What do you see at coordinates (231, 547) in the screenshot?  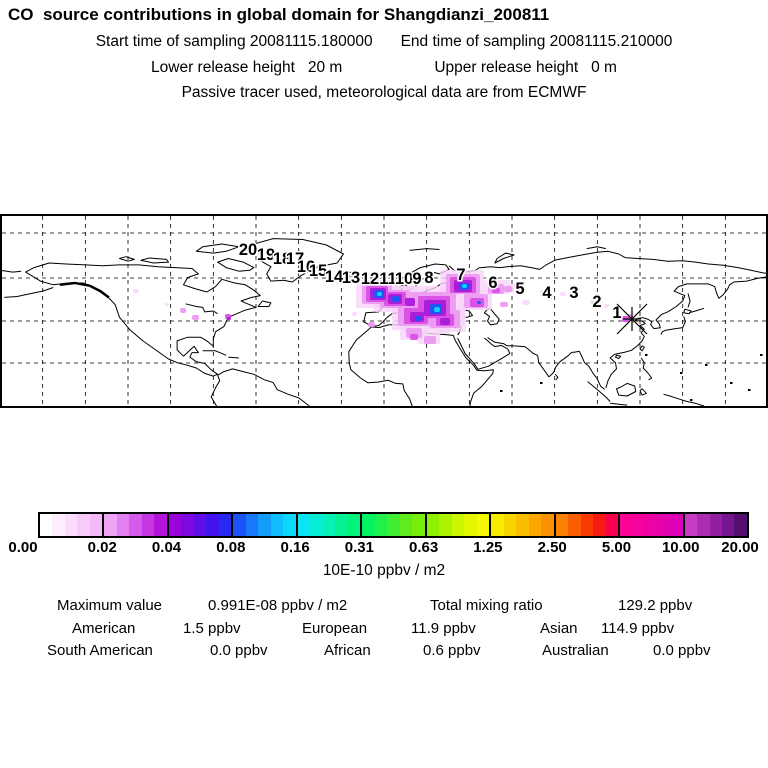 I see `colorbar-tick-label: 0.08` at bounding box center [231, 547].